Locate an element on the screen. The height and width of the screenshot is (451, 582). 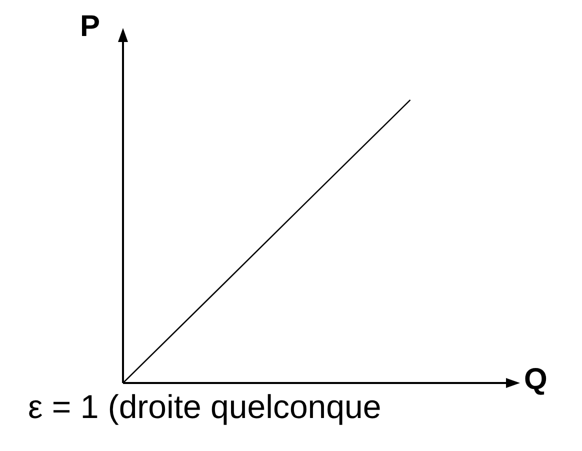
x-axis-title: Q is located at coordinates (536, 380).